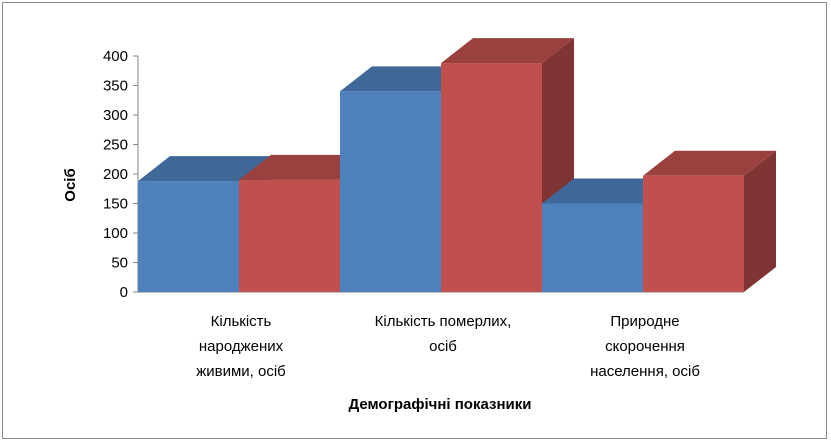  I want to click on y-tick-label: 250, so click(115, 145).